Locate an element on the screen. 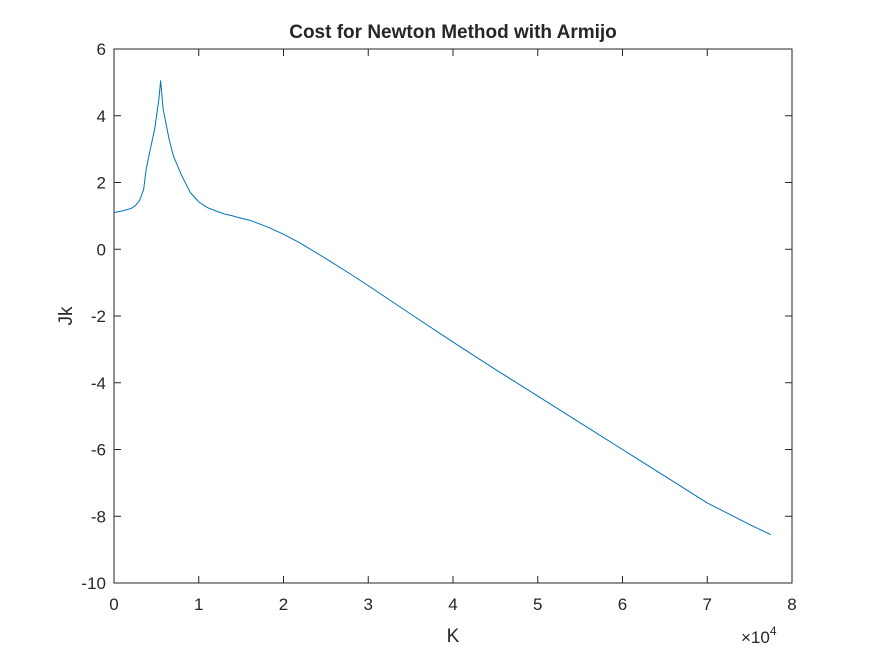 The image size is (875, 656). y-axis-label: Jk is located at coordinates (66, 316).